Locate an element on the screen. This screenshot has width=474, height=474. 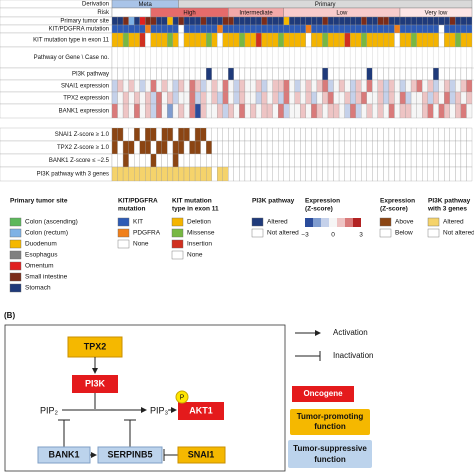
key-label: Tumor-suppressive is located at coordinates (330, 448).